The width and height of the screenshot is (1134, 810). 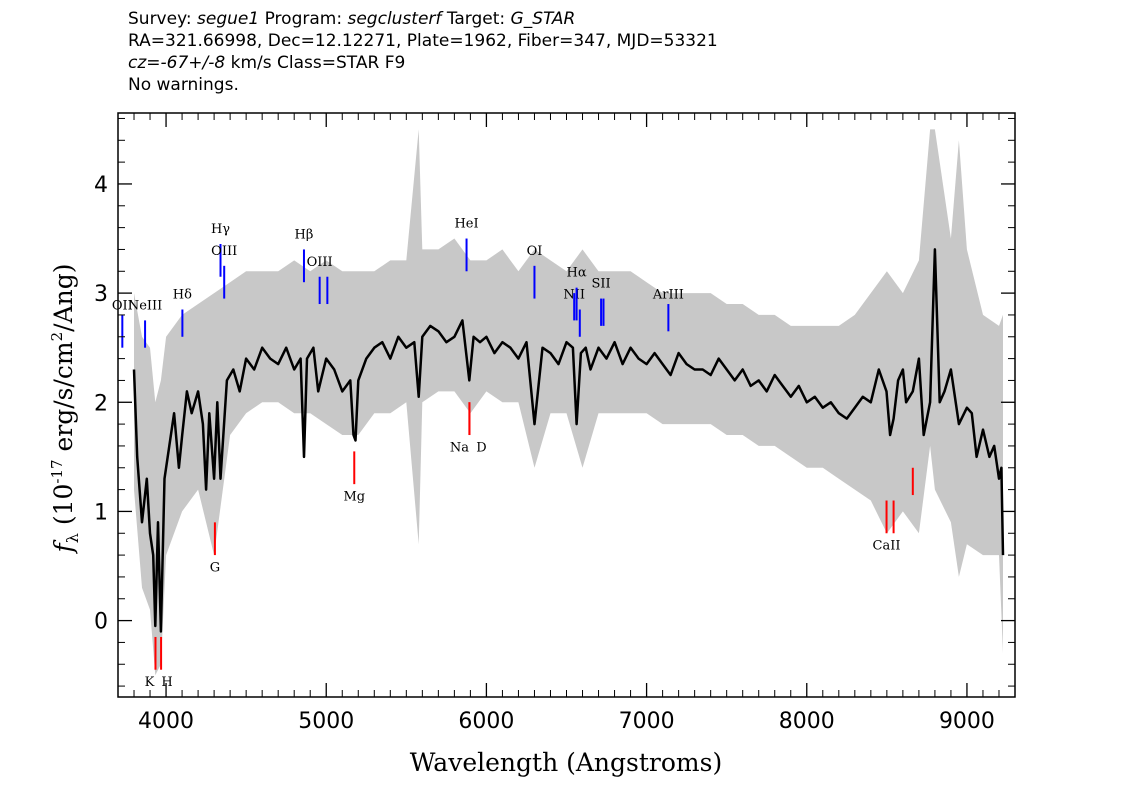 I want to click on survey-label: Survey:, so click(x=160, y=19).